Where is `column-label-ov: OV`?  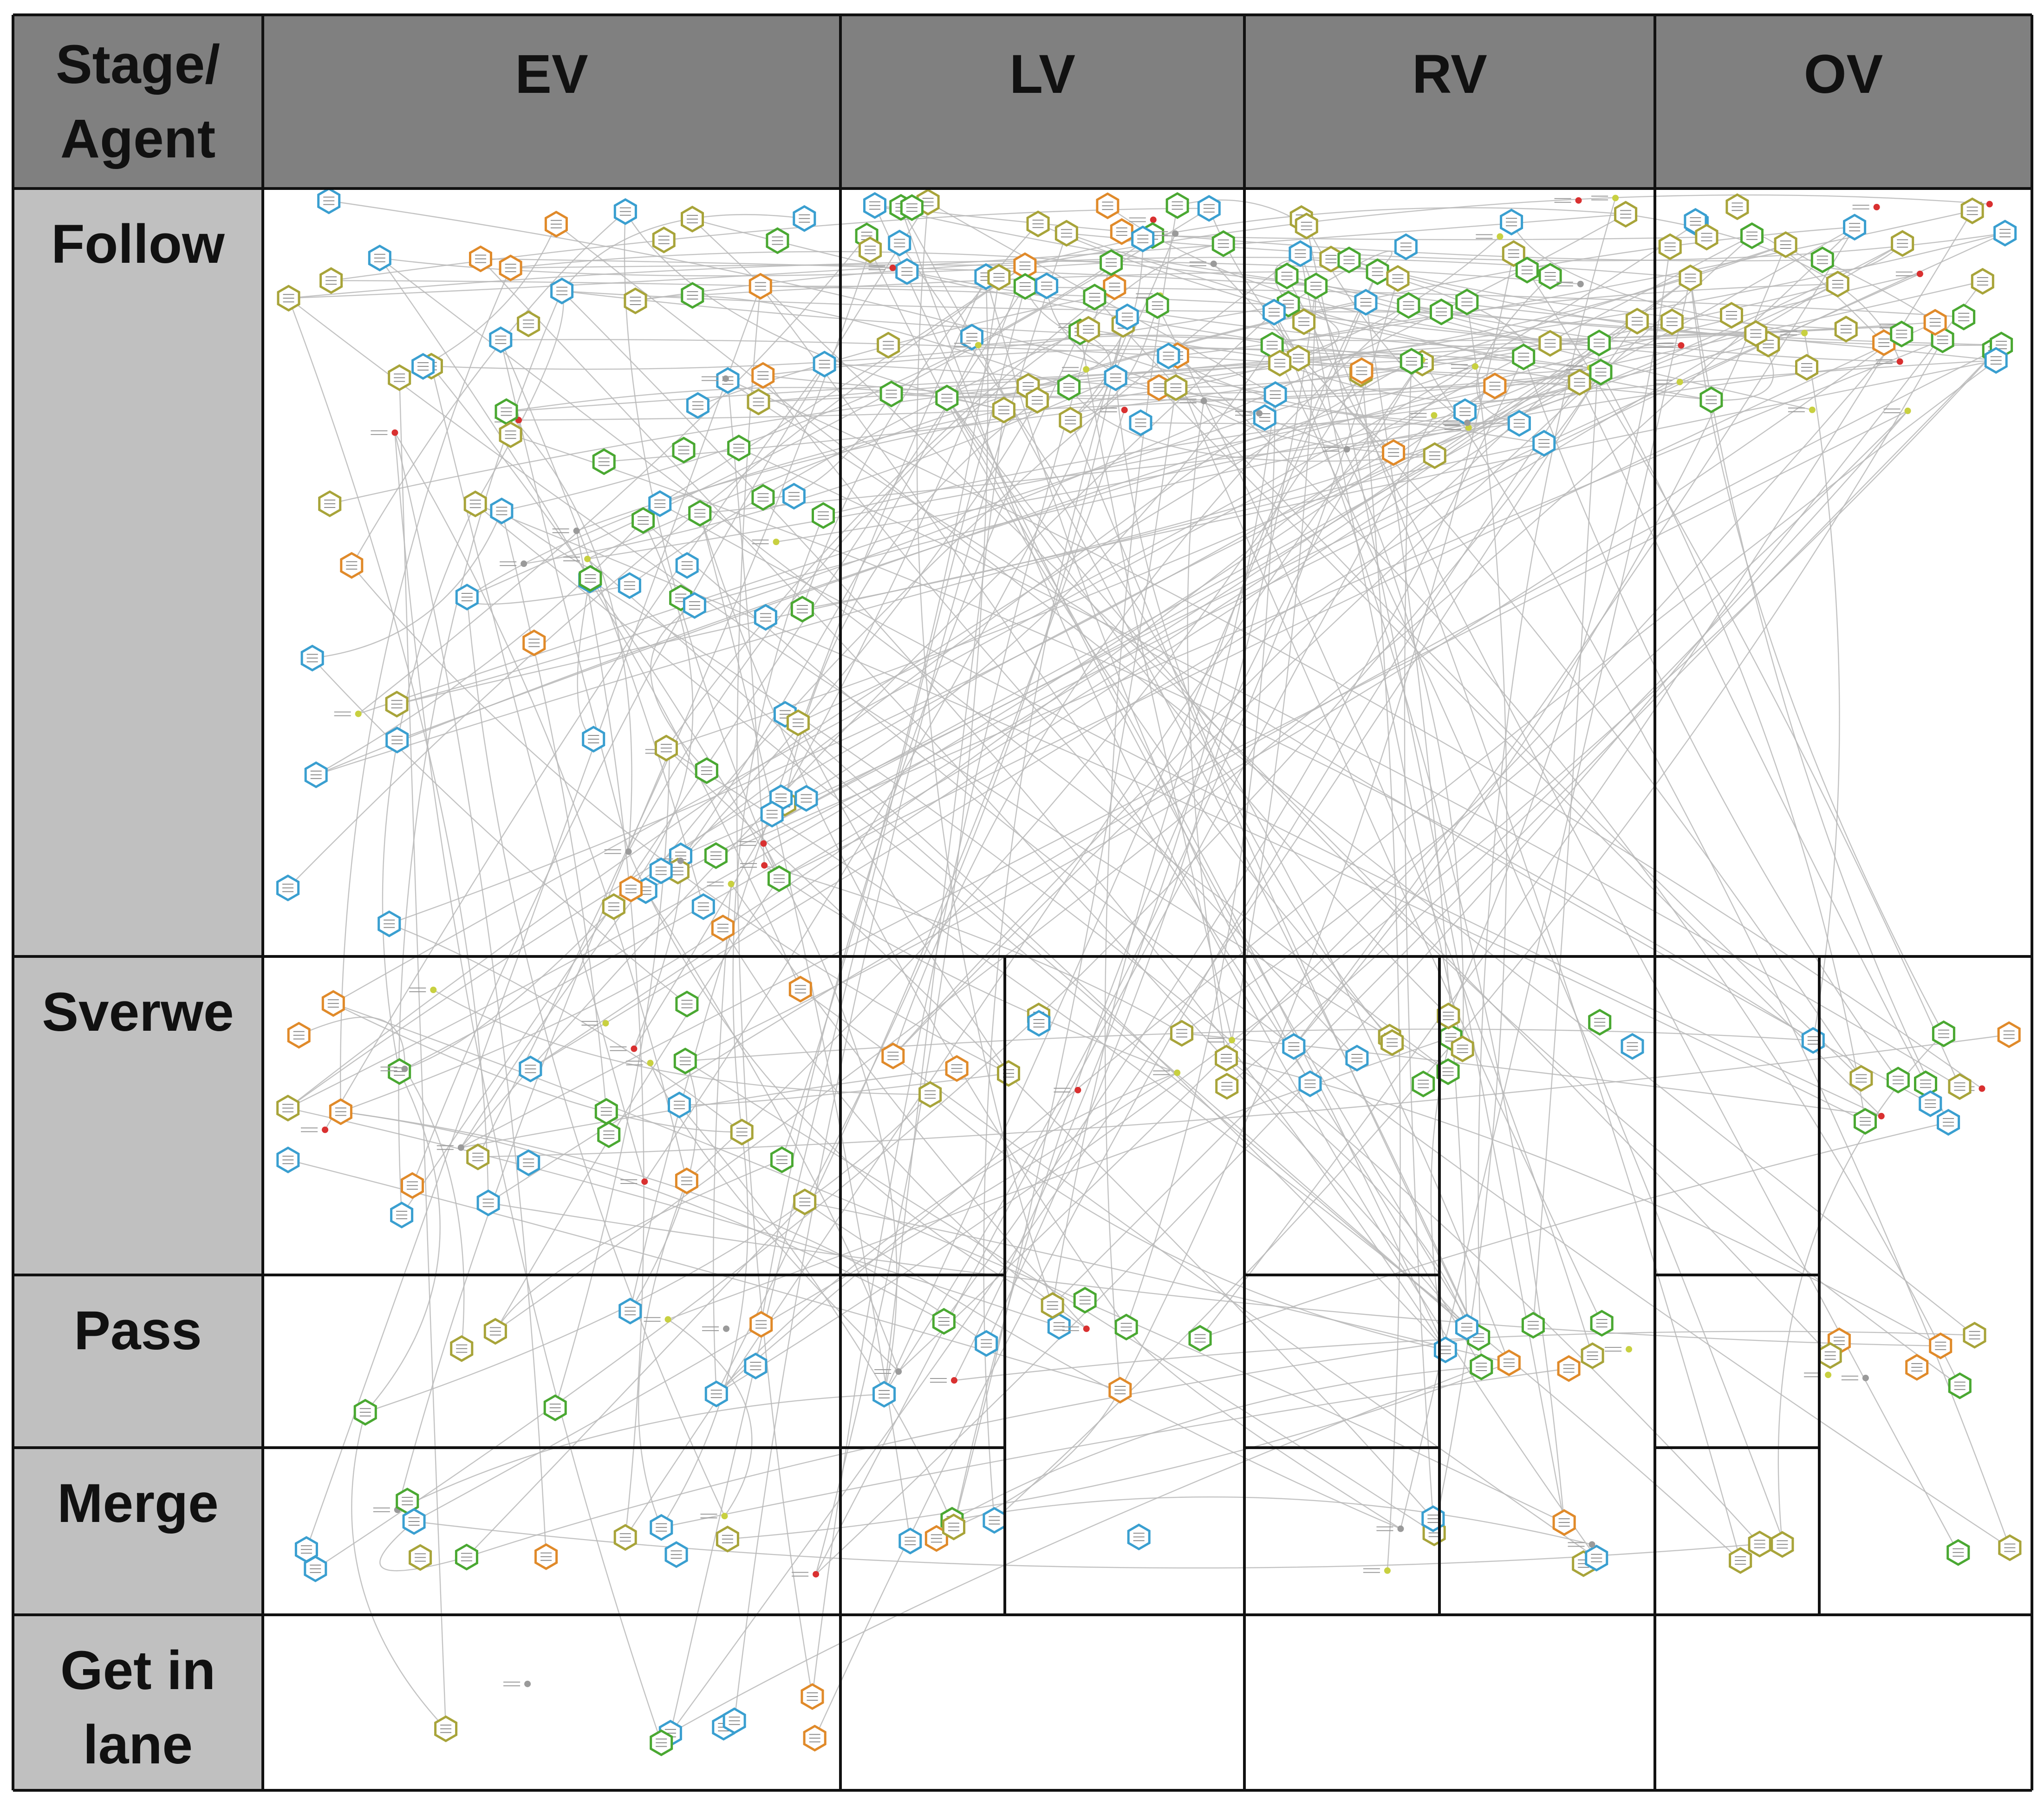
column-label-ov: OV is located at coordinates (1843, 74).